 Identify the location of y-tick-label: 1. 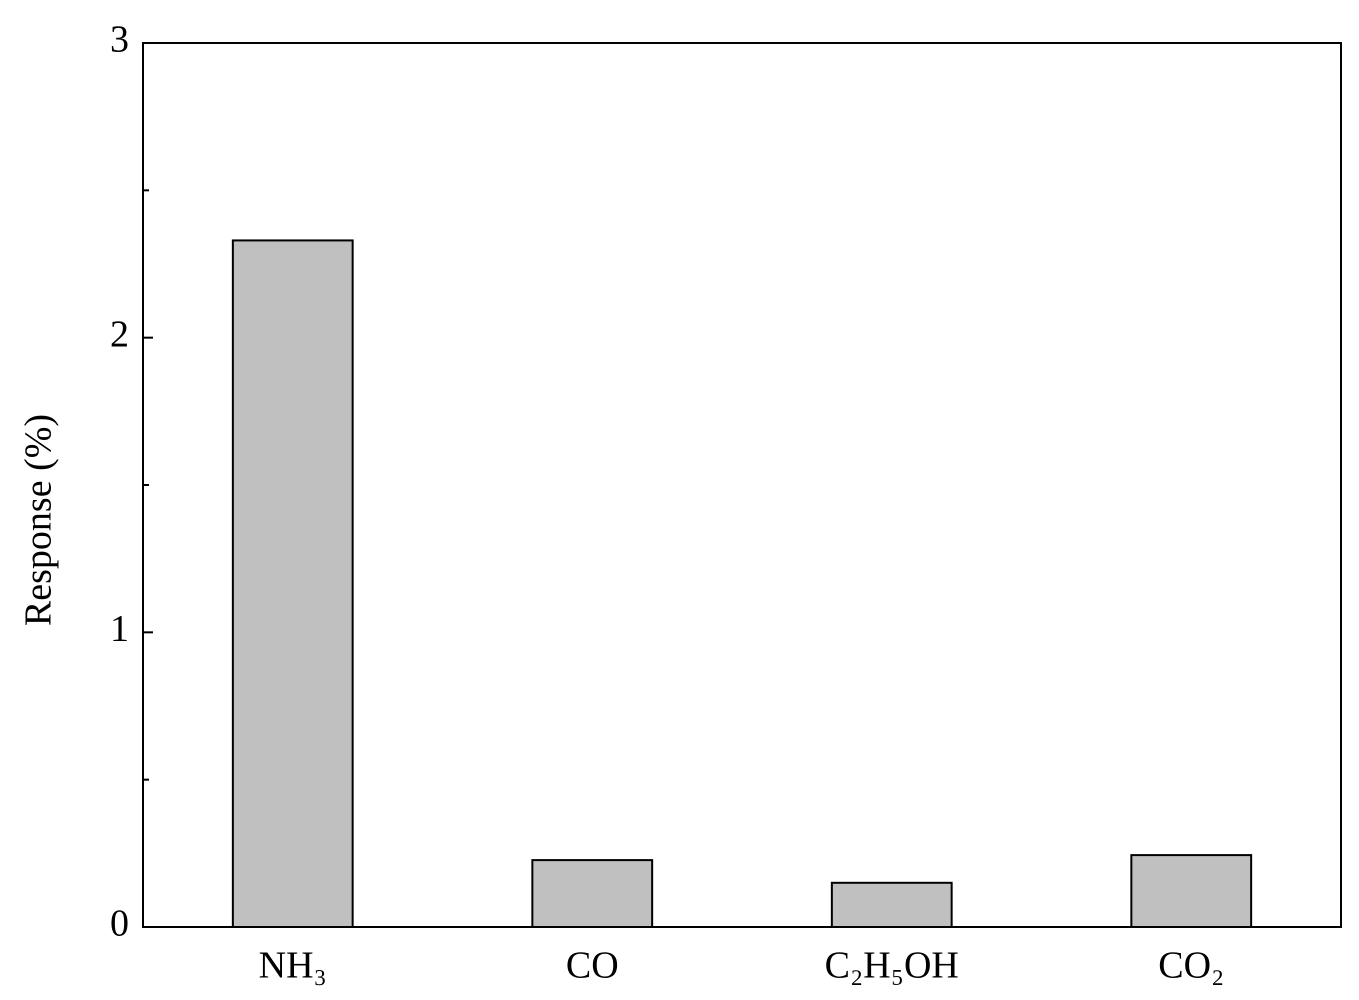
(119, 629).